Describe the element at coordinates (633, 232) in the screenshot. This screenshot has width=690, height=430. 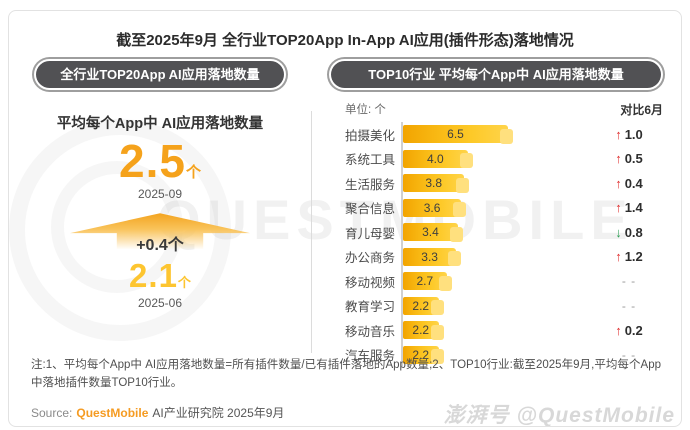
I see `comparison-value: 0.8` at that location.